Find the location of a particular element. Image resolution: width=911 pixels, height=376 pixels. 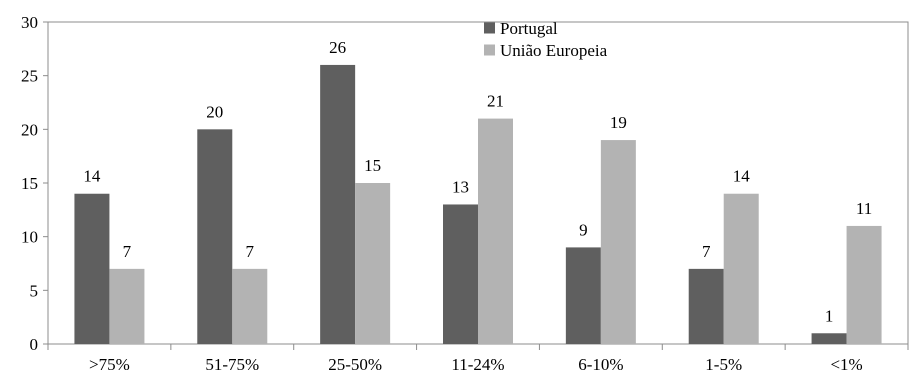

data-label: 9 is located at coordinates (583, 229).